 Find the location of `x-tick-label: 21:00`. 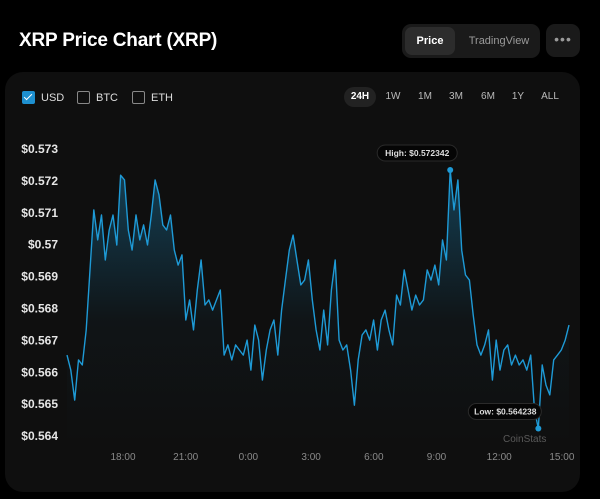

x-tick-label: 21:00 is located at coordinates (185, 457).